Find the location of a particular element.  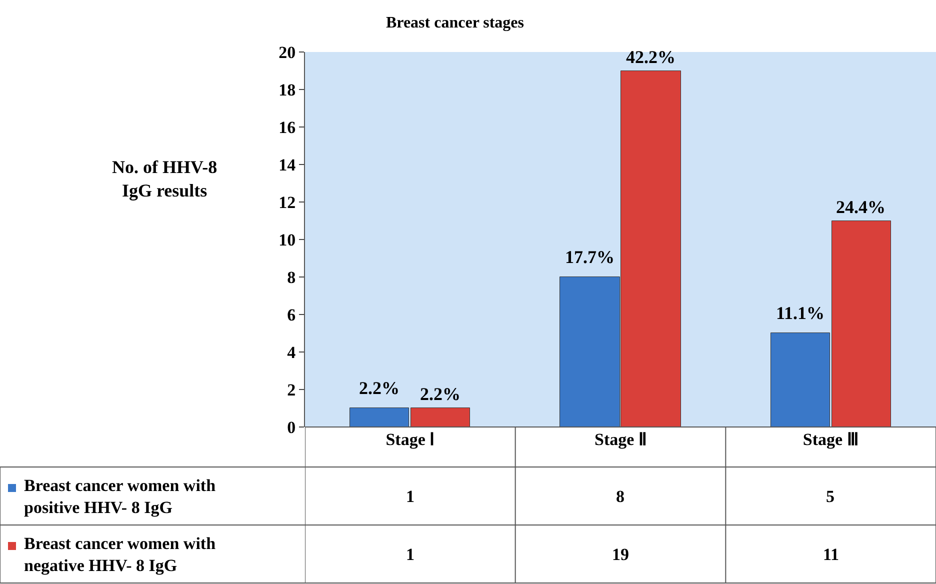

chart-title: Breast cancer stages is located at coordinates (455, 23).